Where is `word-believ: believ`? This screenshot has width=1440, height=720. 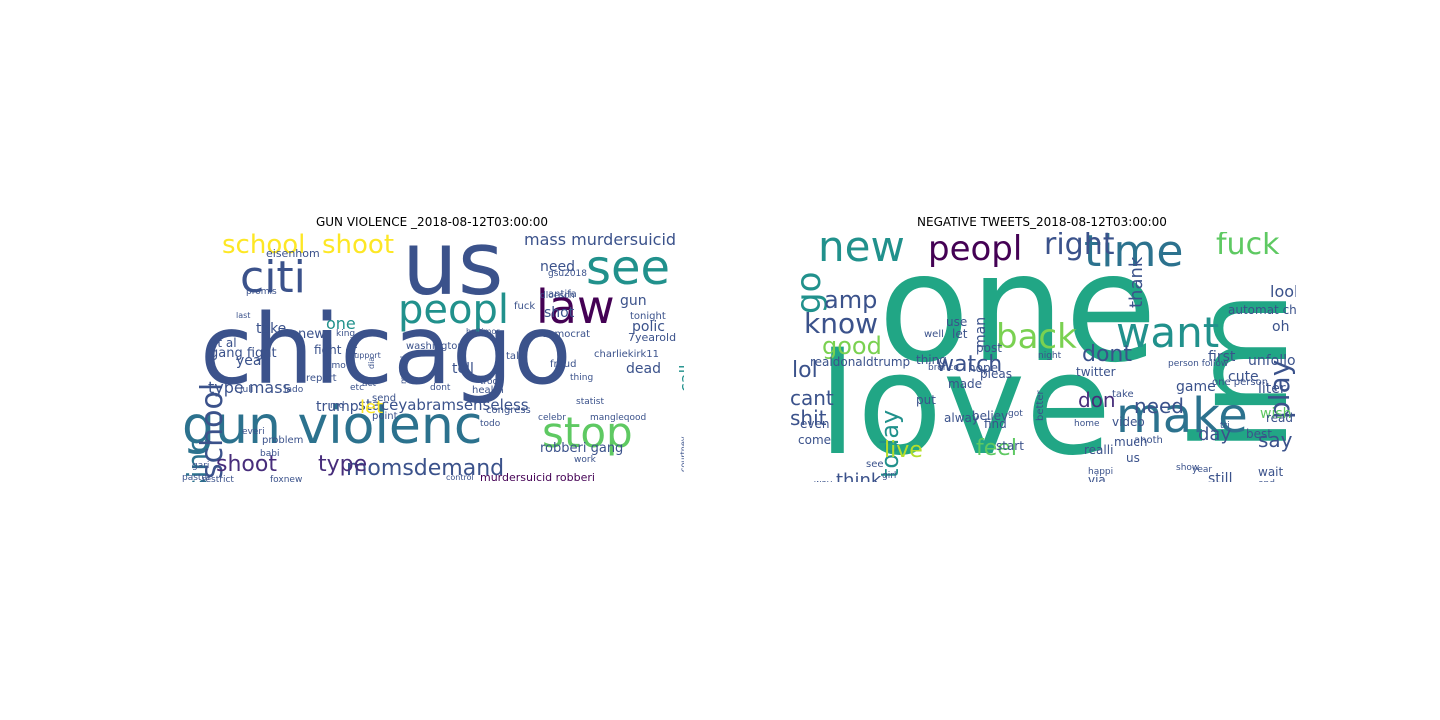 word-believ: believ is located at coordinates (990, 416).